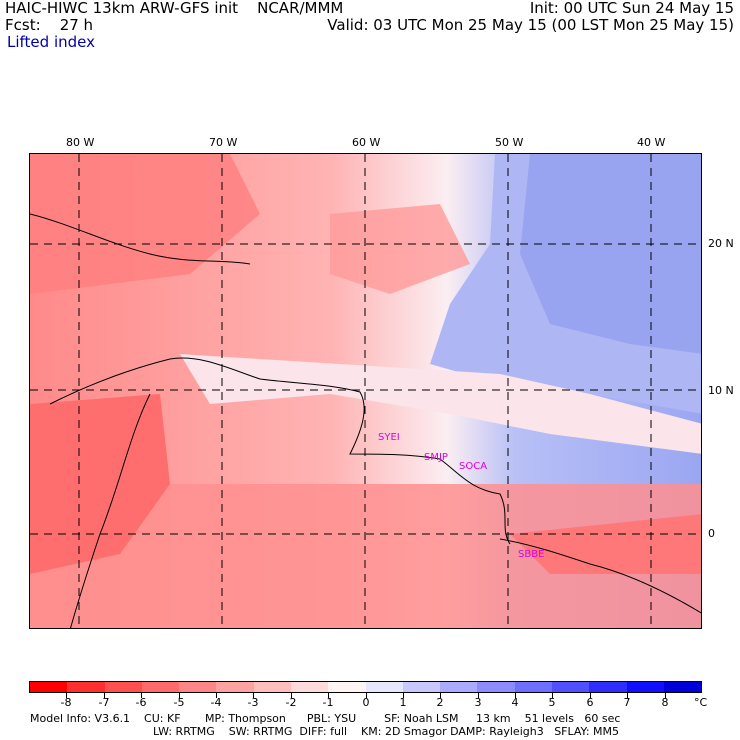 The width and height of the screenshot is (740, 740). I want to click on nw-unstable-region, so click(145, 224).